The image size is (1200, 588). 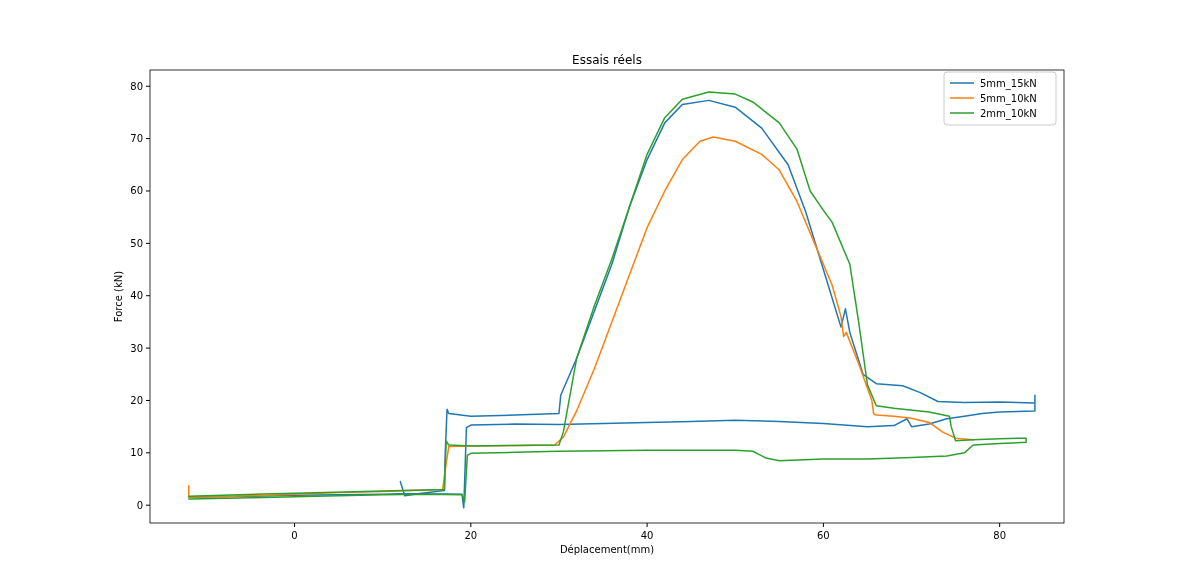 What do you see at coordinates (136, 191) in the screenshot?
I see `y-tick-label: 60` at bounding box center [136, 191].